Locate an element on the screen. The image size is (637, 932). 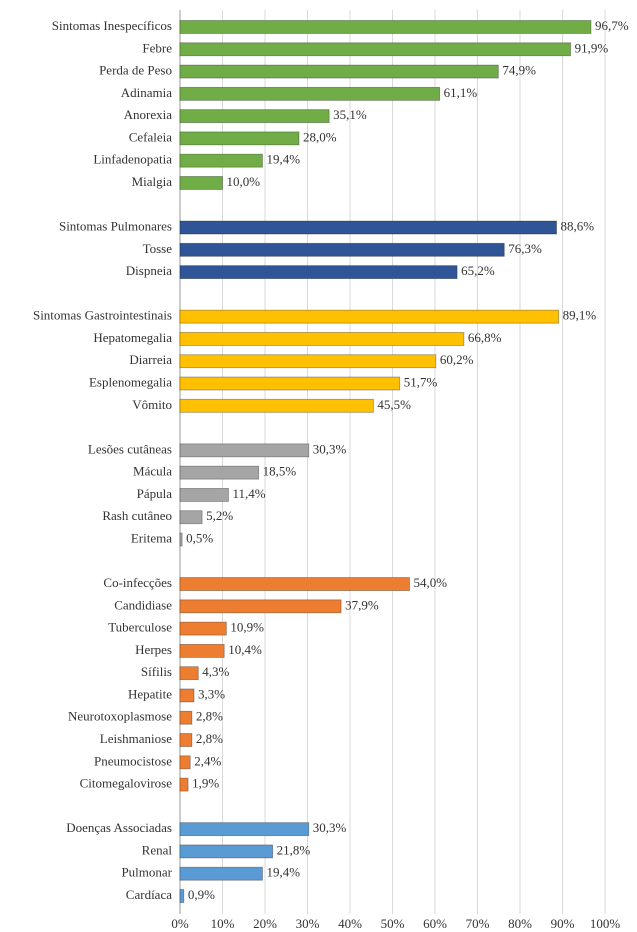
data-label: 61,1% is located at coordinates (461, 92).